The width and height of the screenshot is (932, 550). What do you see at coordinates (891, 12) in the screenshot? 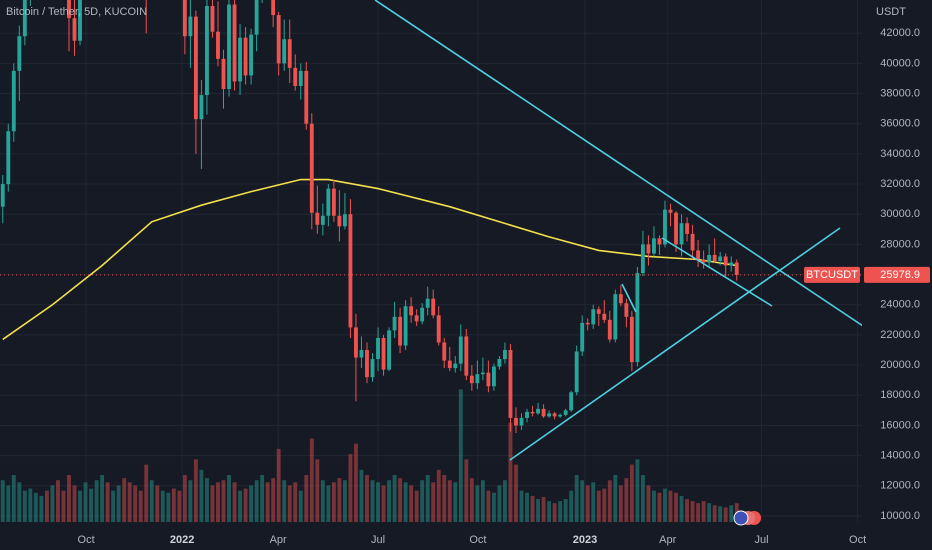
I see `y-axis-label: USDT` at bounding box center [891, 12].